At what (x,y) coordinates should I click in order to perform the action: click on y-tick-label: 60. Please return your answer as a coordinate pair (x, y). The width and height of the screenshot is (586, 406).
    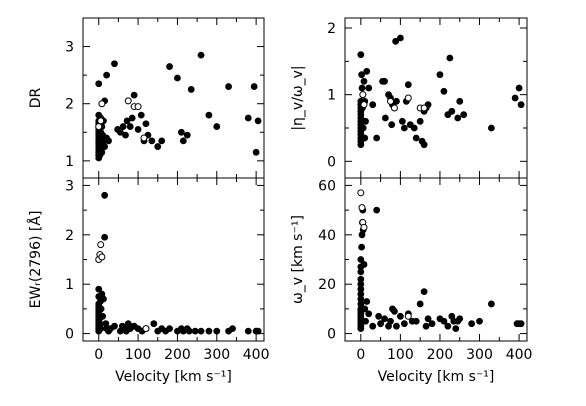
    Looking at the image, I should click on (327, 186).